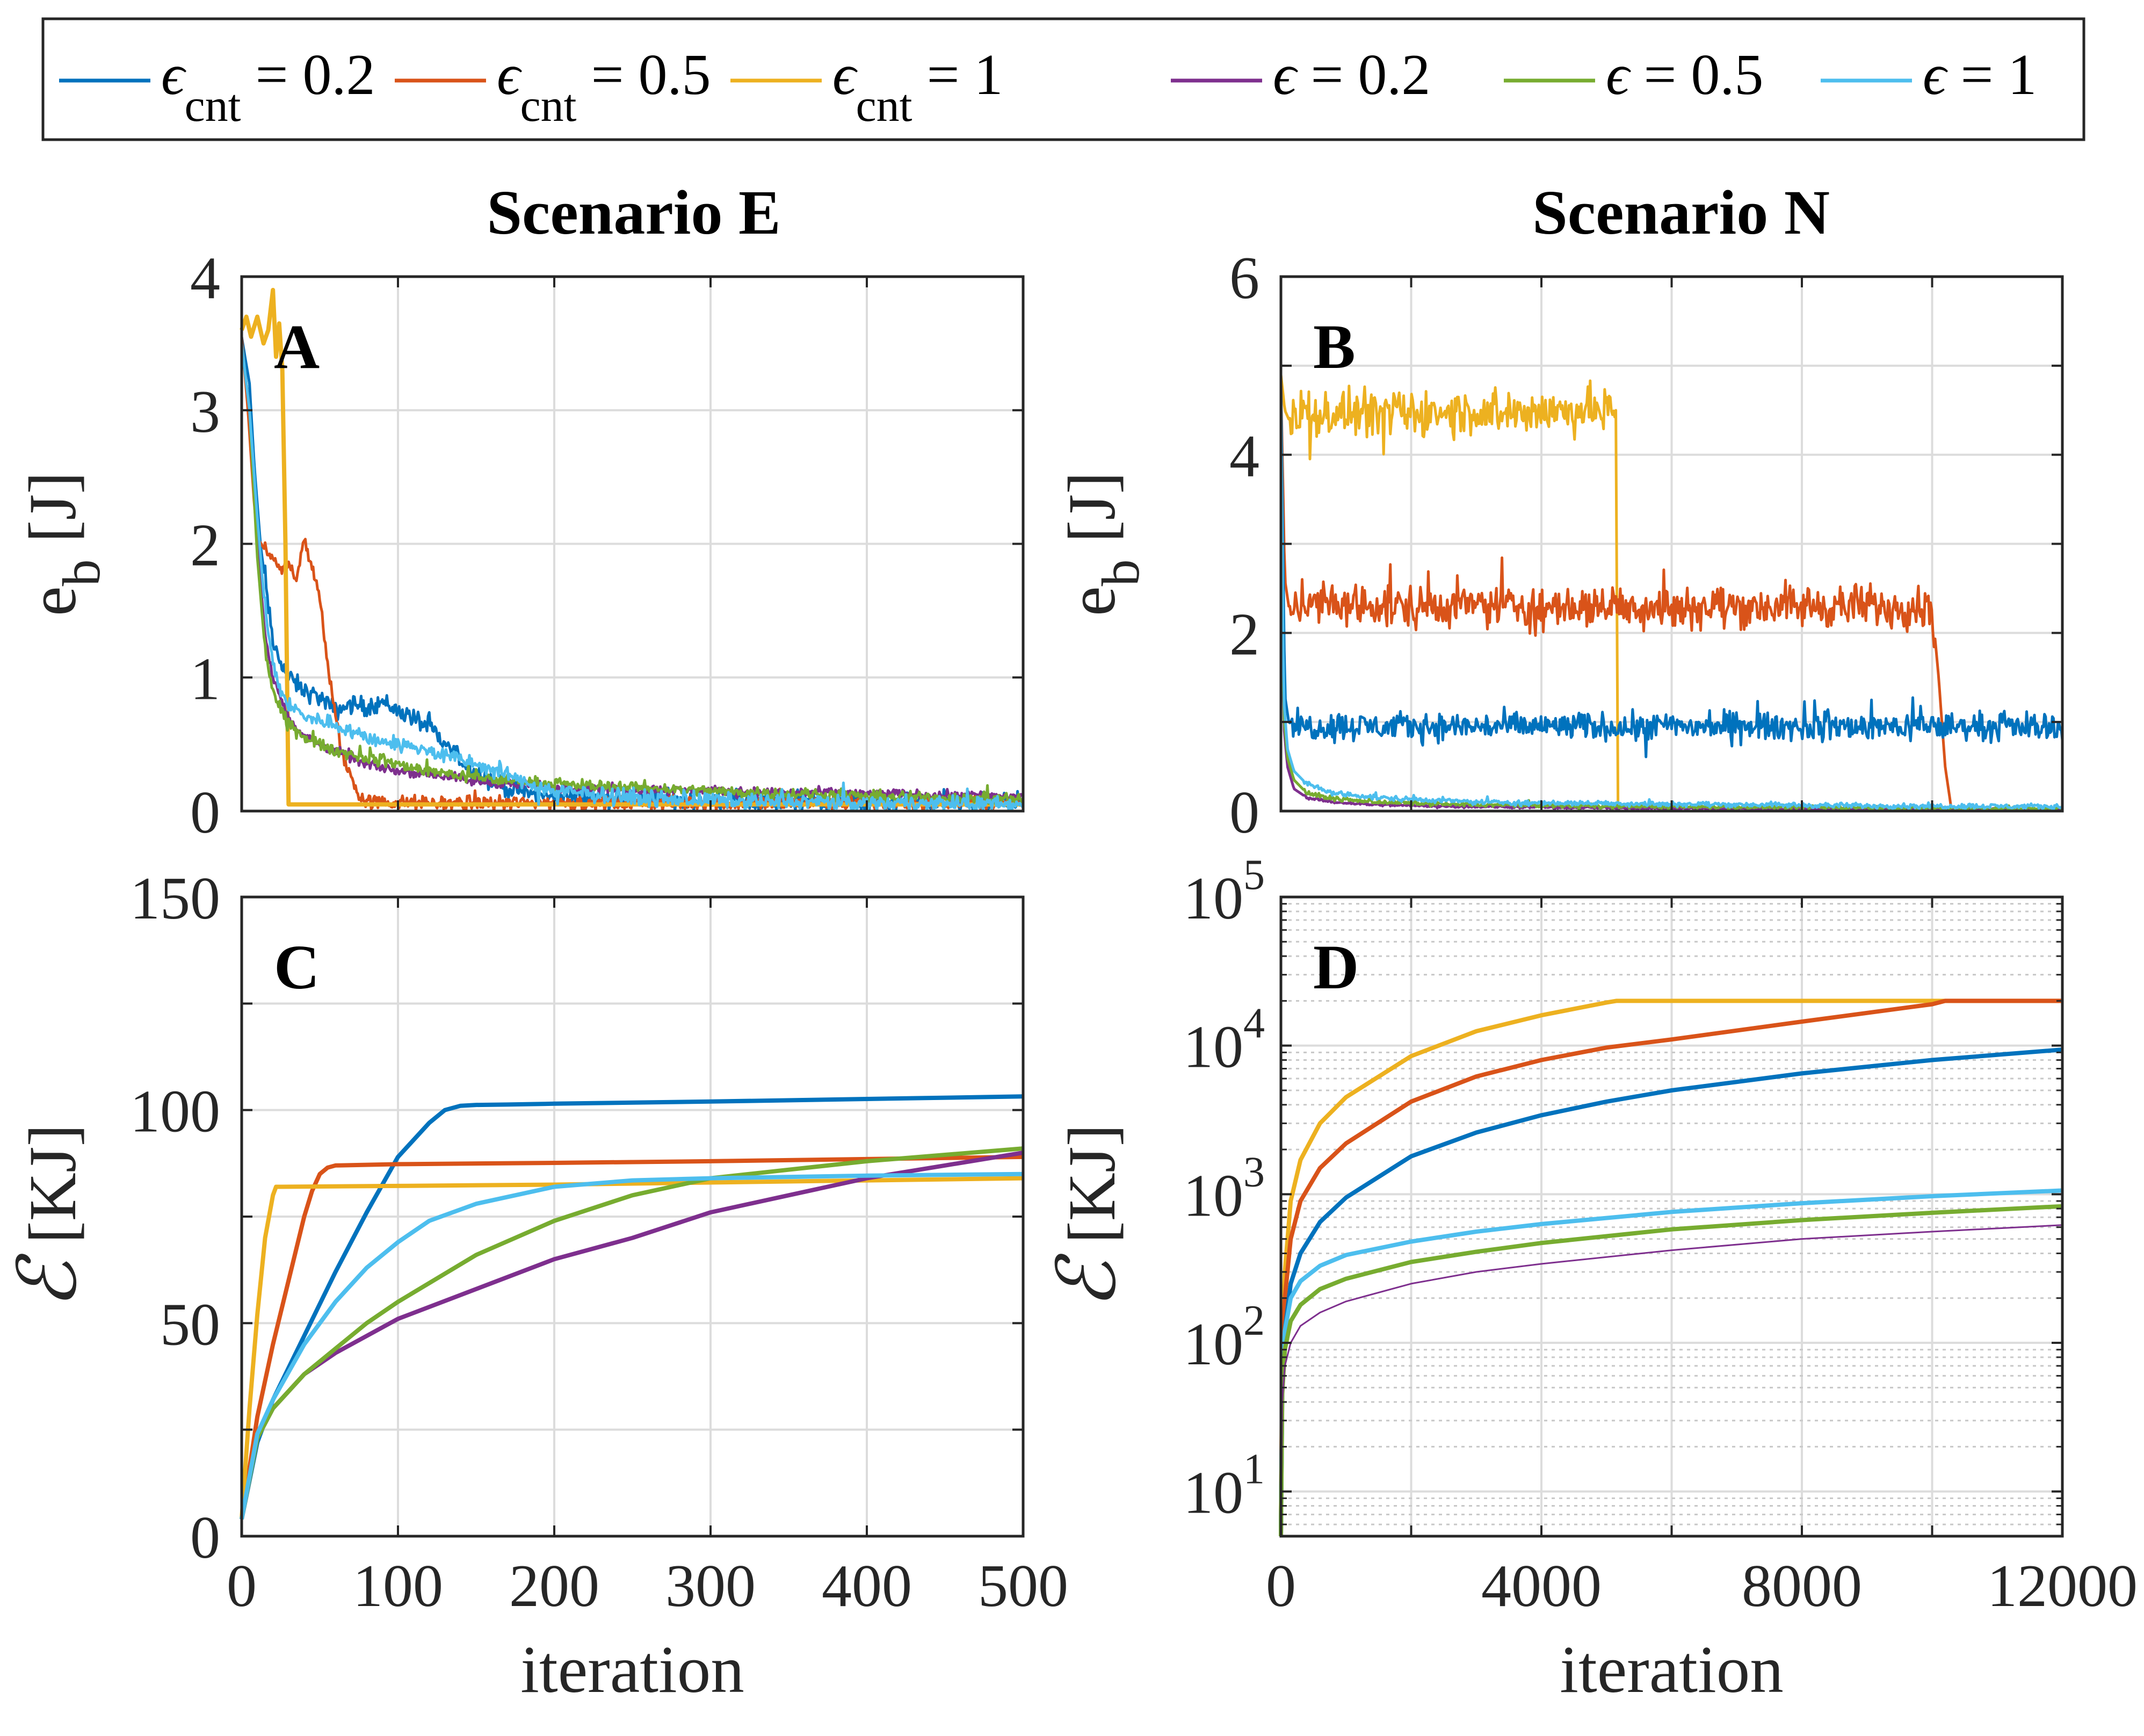 Image resolution: width=2144 pixels, height=1736 pixels. Describe the element at coordinates (1254, 1469) in the screenshot. I see `y-tick-exponent: 1` at that location.